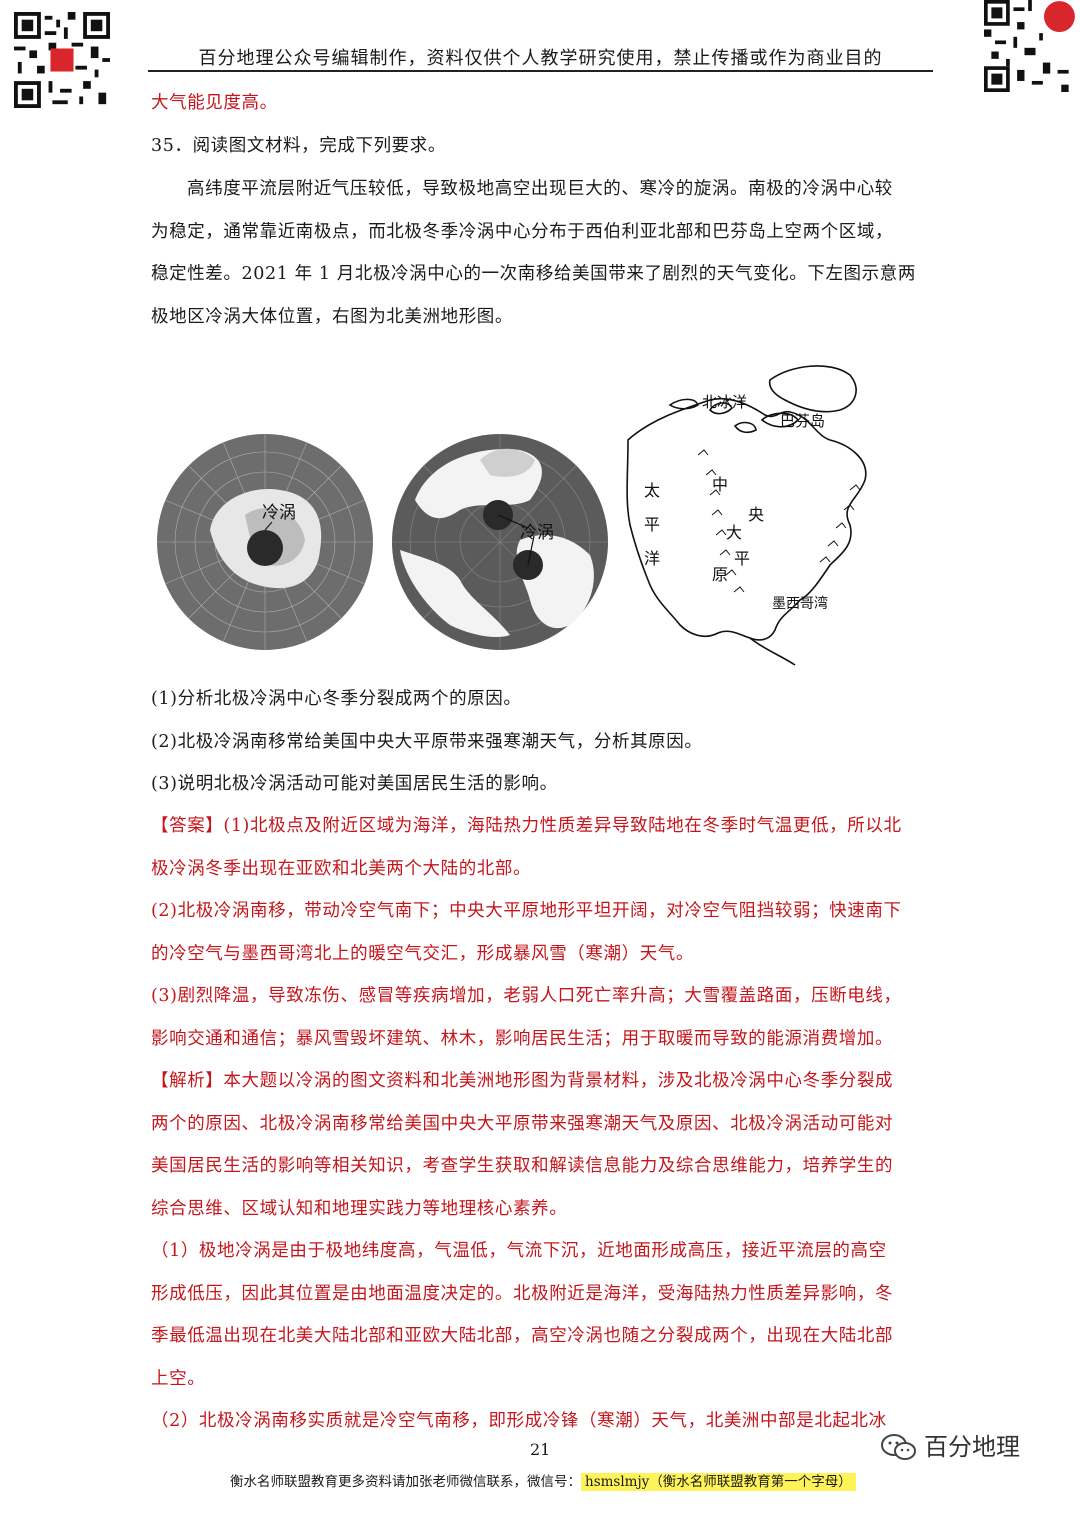  I want to click on south-vortex-label: 冷涡, so click(279, 513).